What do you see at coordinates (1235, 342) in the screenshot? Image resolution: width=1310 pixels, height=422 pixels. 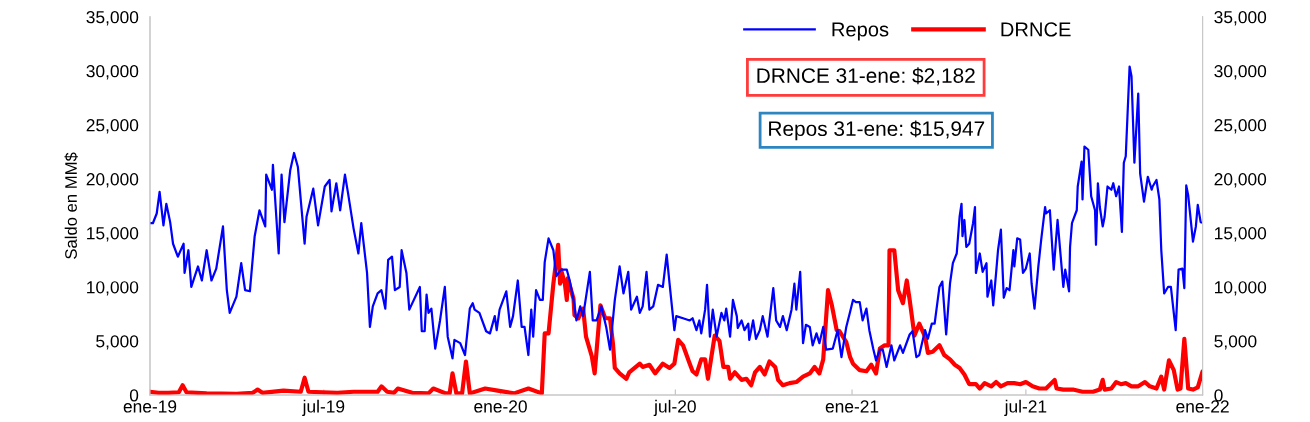 I see `y2-tick-label: 5,000` at bounding box center [1235, 342].